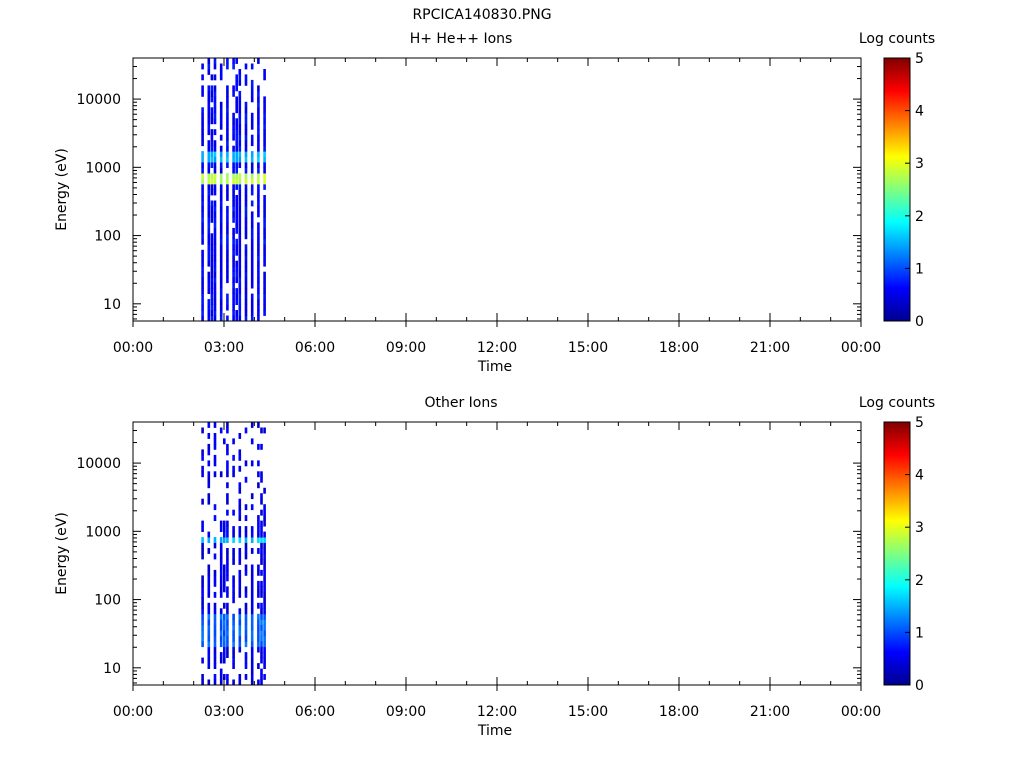  Describe the element at coordinates (588, 712) in the screenshot. I see `x-tick-label: 15:00` at that location.